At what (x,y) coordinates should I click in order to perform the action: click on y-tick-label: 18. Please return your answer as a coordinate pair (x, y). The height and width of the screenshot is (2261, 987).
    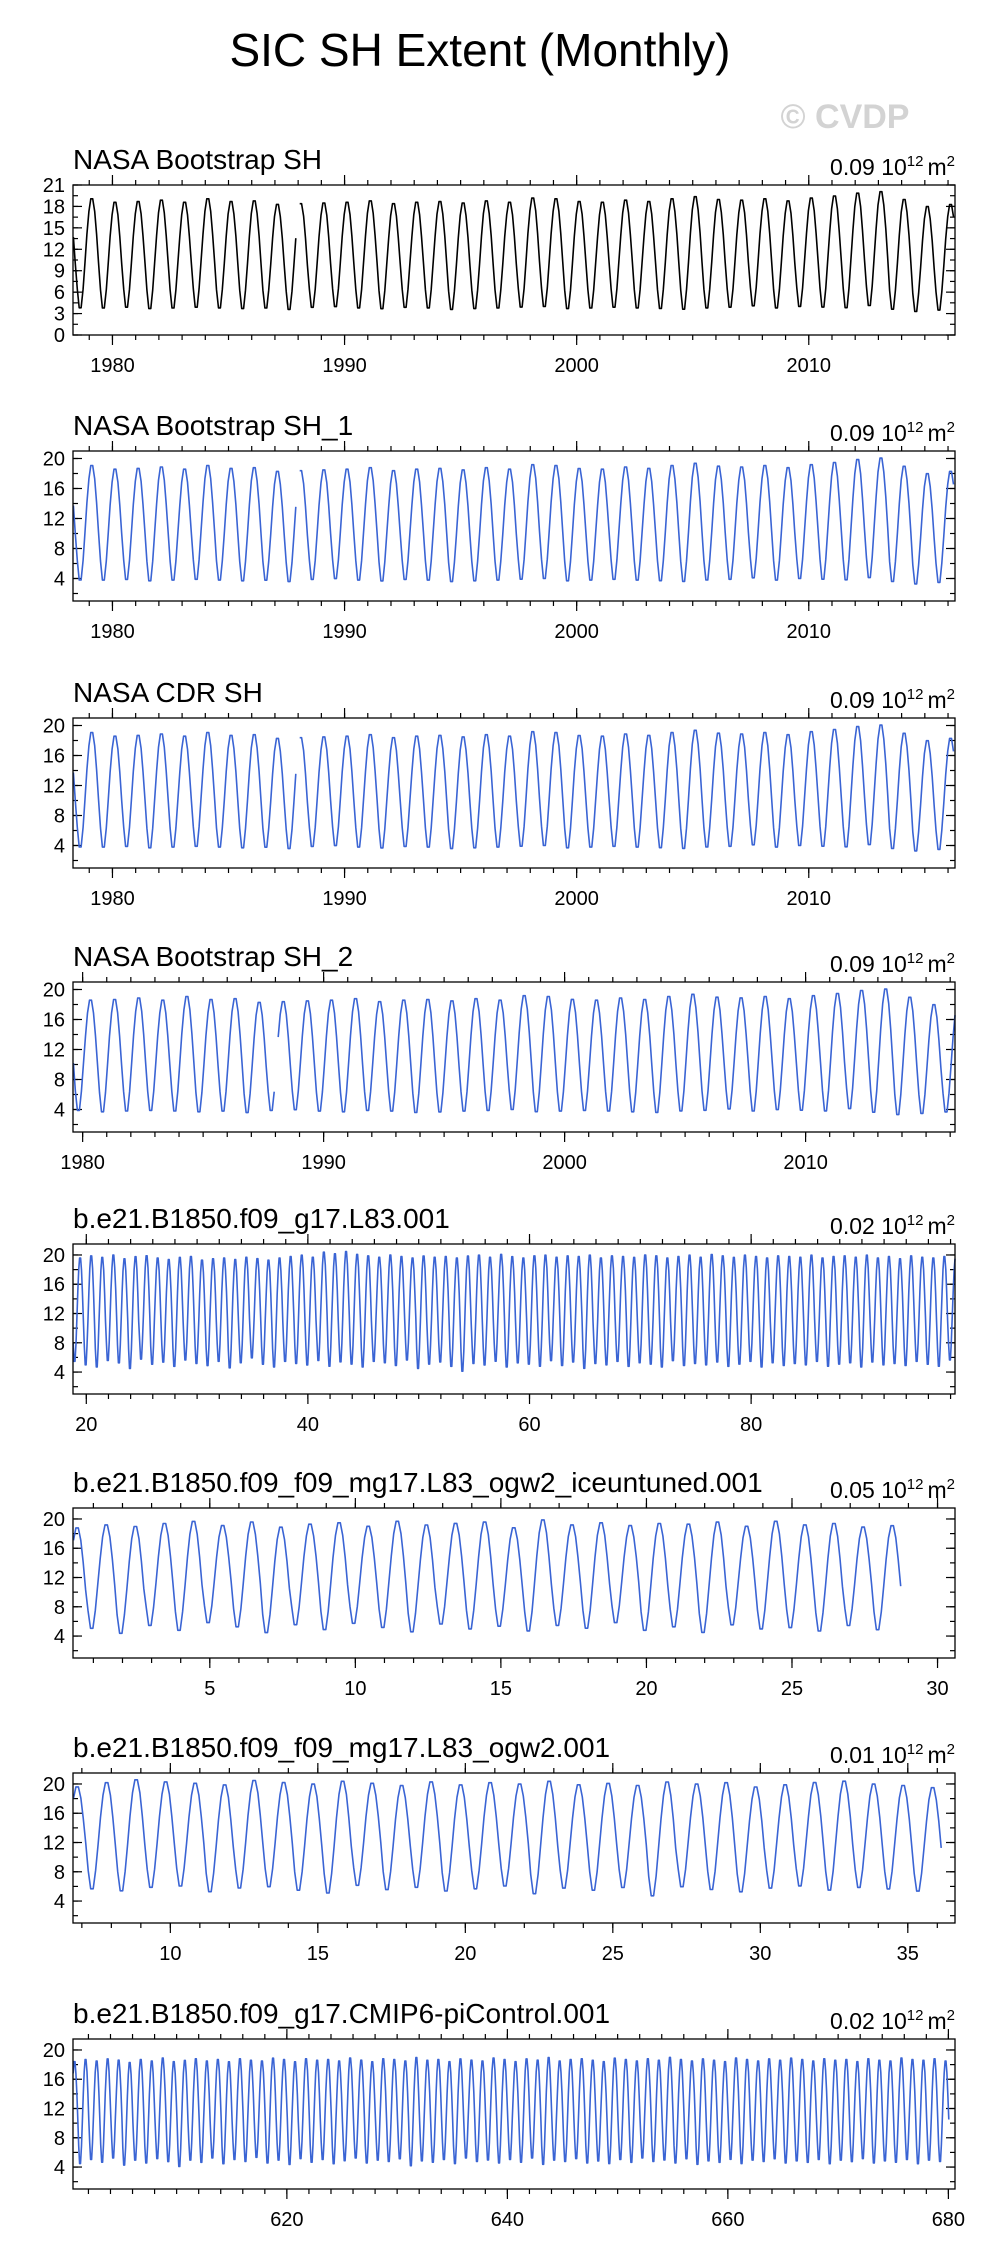
    Looking at the image, I should click on (54, 207).